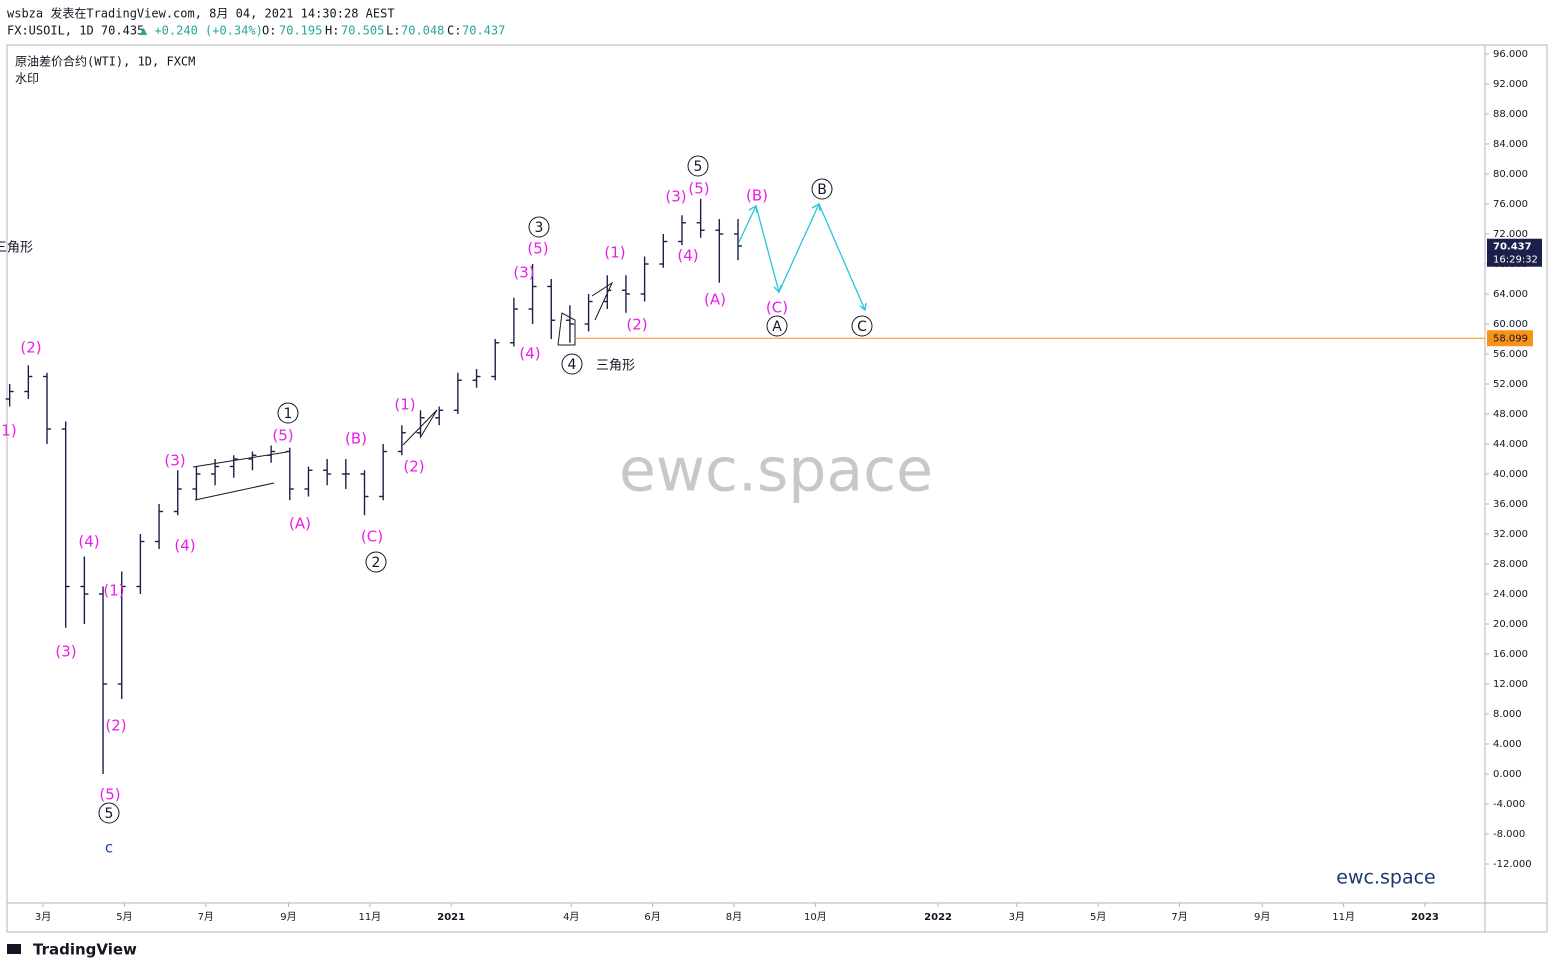  What do you see at coordinates (332, 31) in the screenshot?
I see `ohlc-label: H:` at bounding box center [332, 31].